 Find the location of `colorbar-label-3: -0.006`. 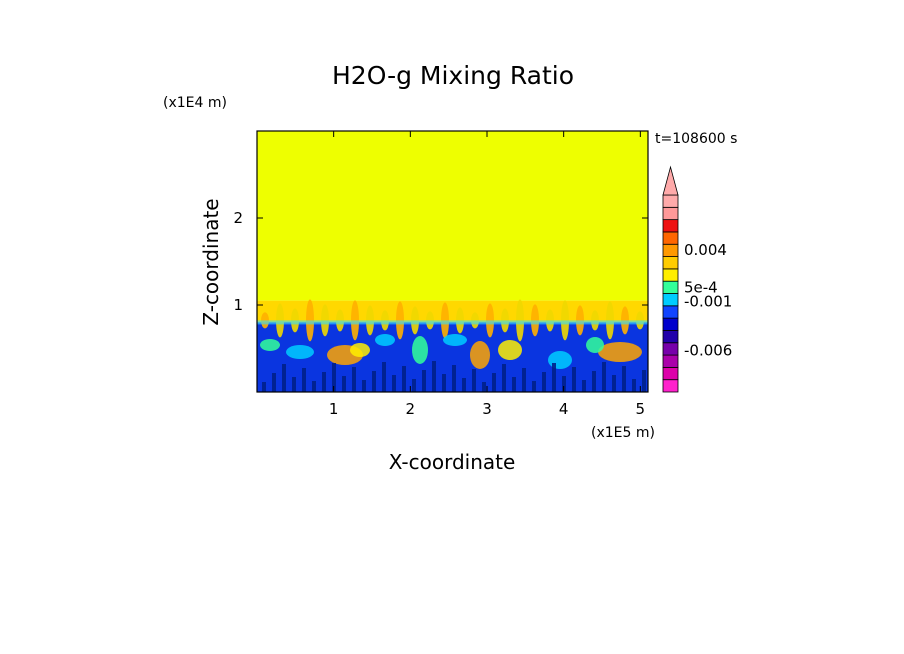

colorbar-label-3: -0.006 is located at coordinates (708, 351).